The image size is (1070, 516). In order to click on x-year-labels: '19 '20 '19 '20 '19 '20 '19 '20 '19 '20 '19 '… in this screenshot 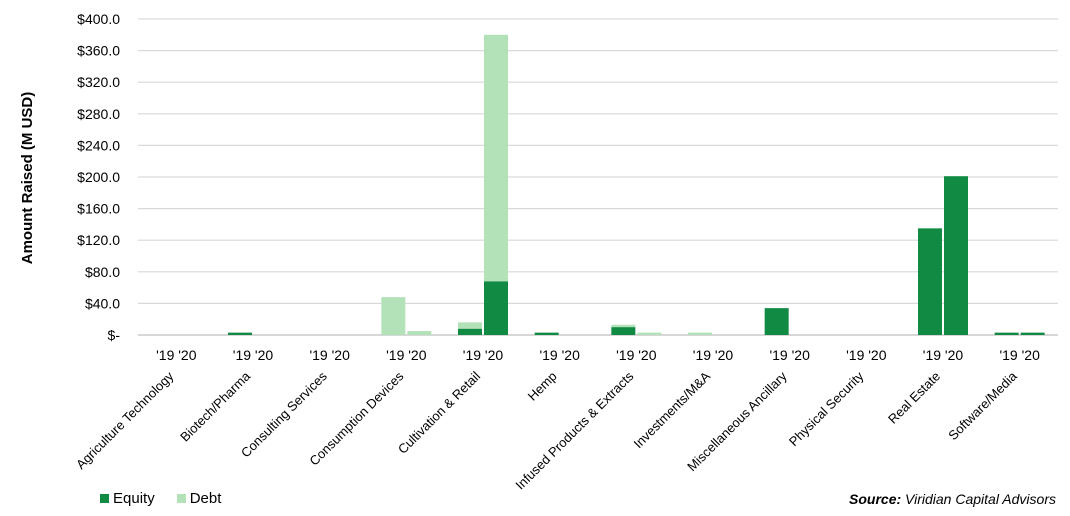, I will do `click(598, 355)`.